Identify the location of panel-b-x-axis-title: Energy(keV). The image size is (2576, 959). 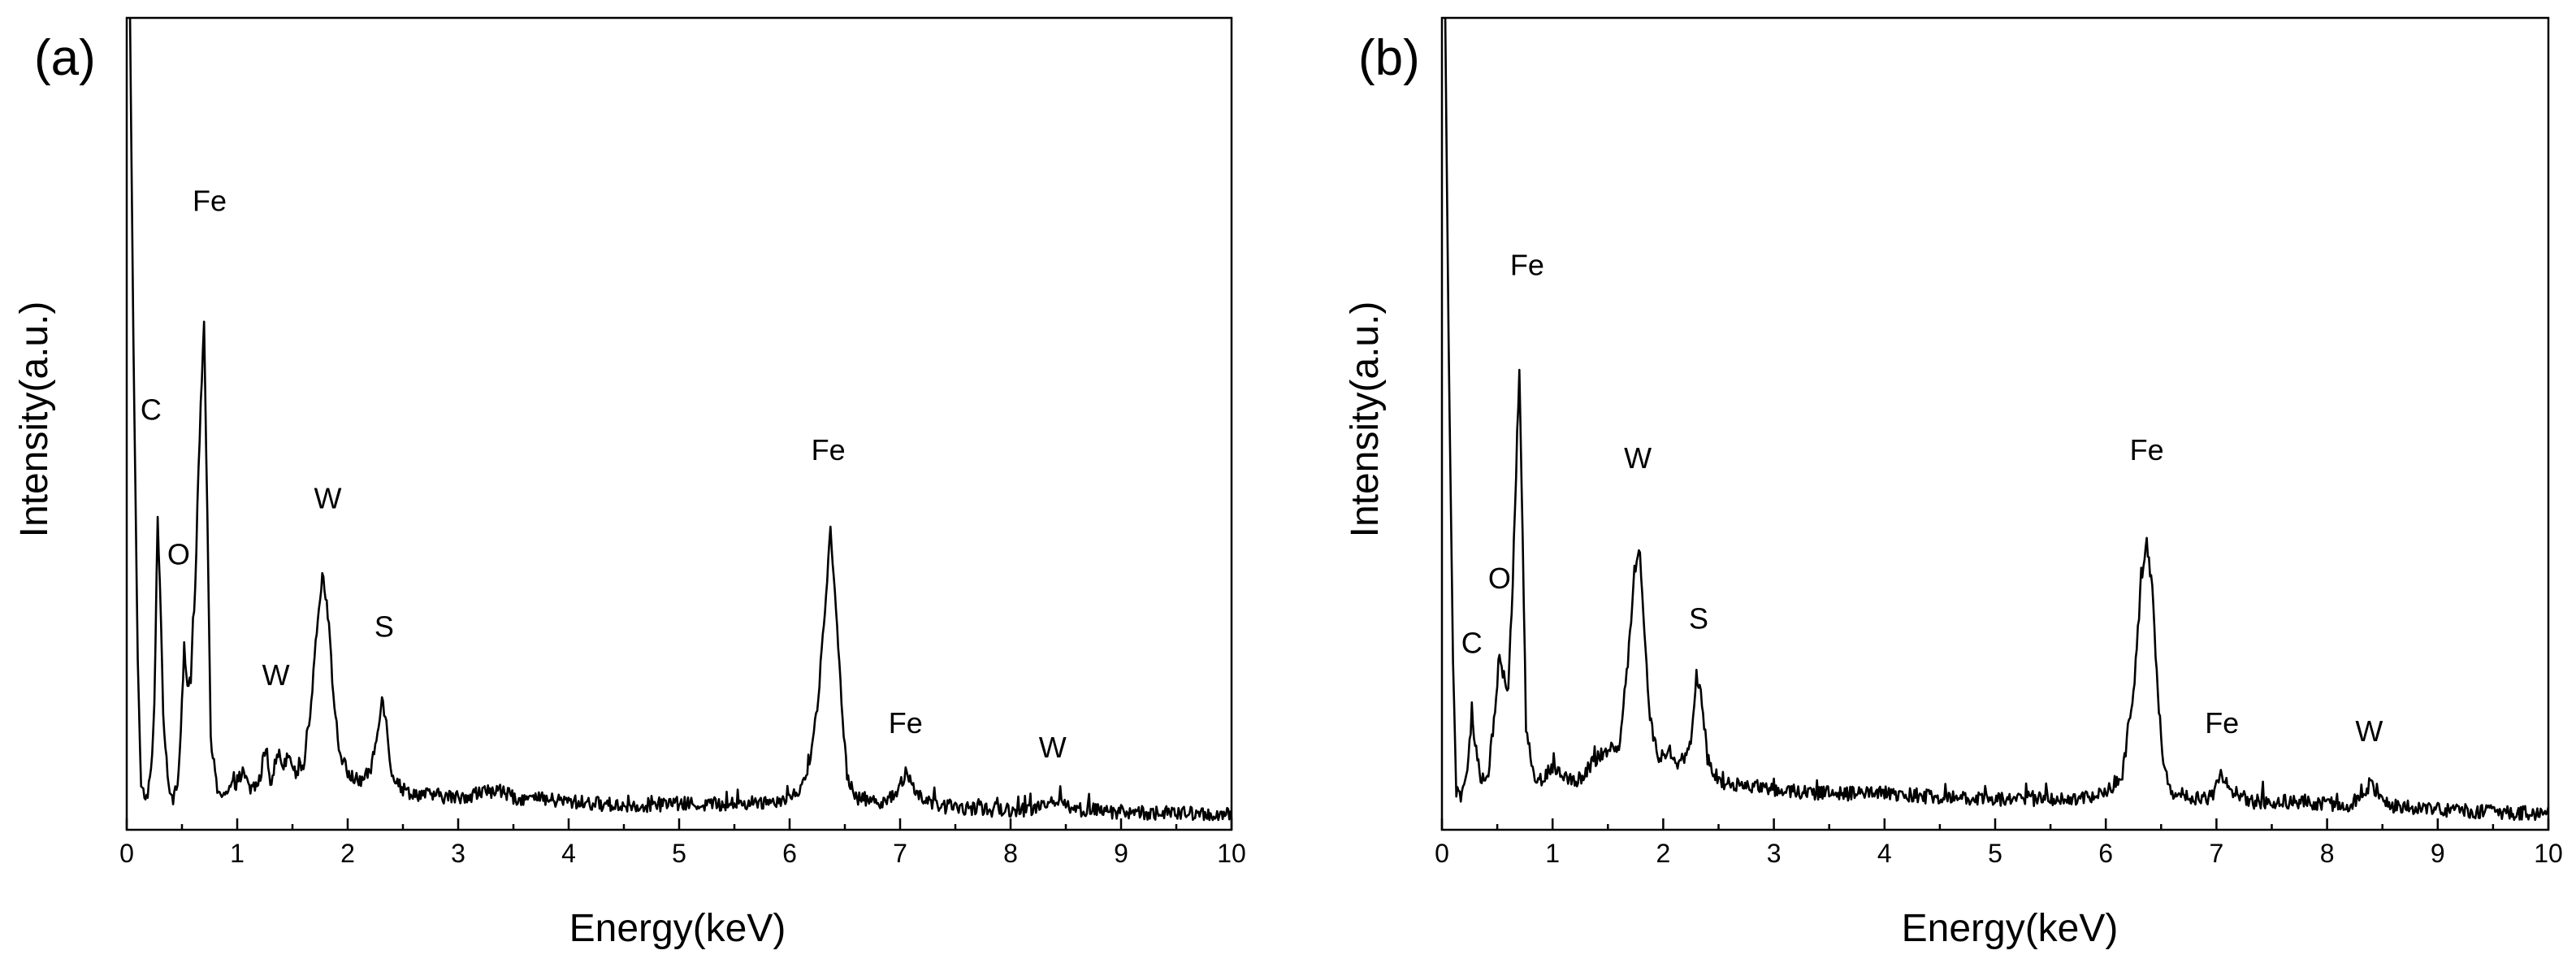
(2011, 928).